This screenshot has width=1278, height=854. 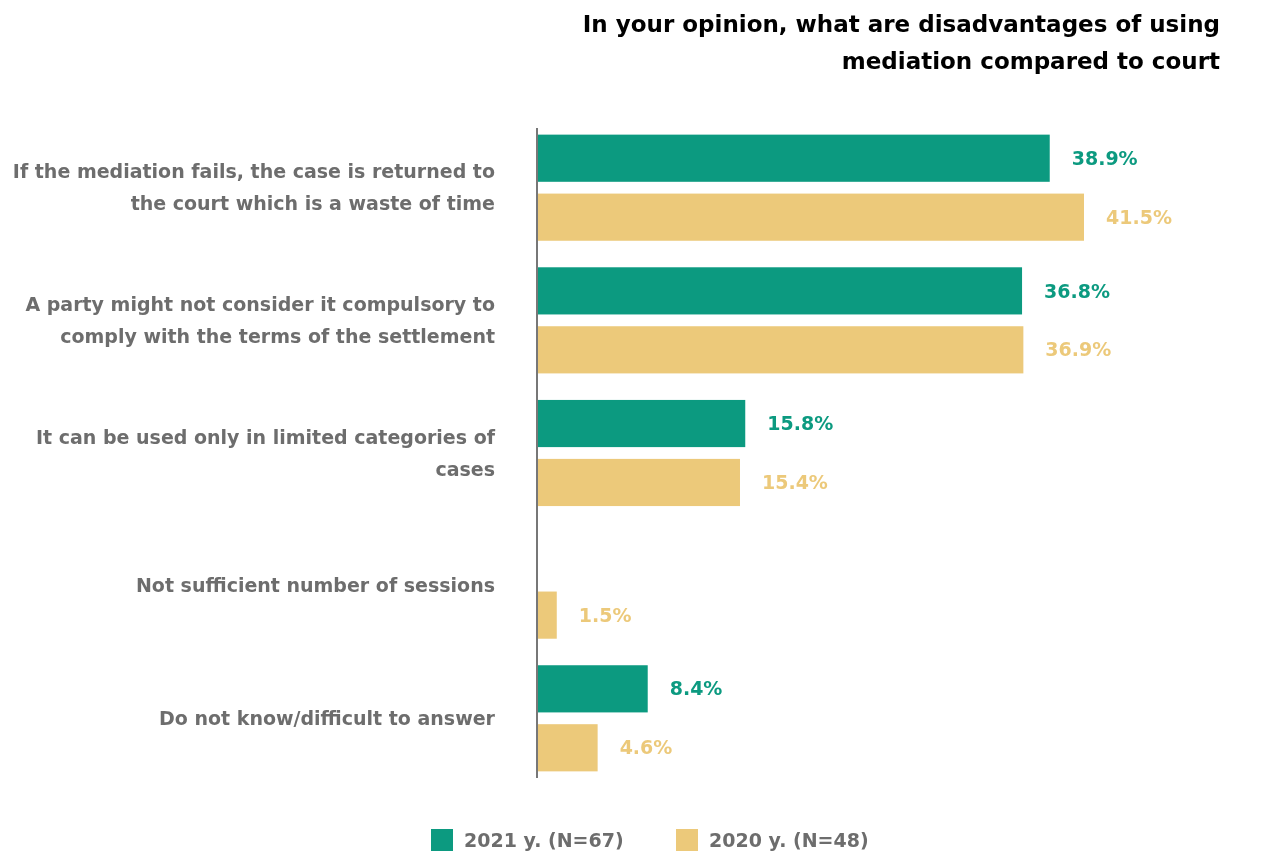 What do you see at coordinates (265, 452) in the screenshot?
I see `y-tick-label: It can be used only in limited categories of cases` at bounding box center [265, 452].